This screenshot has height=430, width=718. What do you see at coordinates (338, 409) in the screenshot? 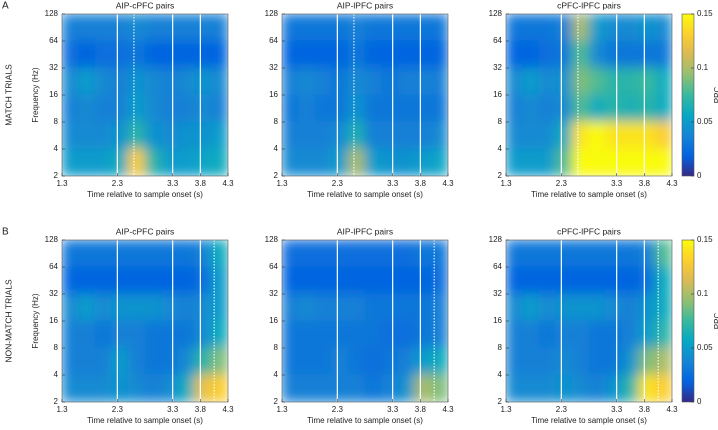
I see `x-tick-label: 2.3` at bounding box center [338, 409].